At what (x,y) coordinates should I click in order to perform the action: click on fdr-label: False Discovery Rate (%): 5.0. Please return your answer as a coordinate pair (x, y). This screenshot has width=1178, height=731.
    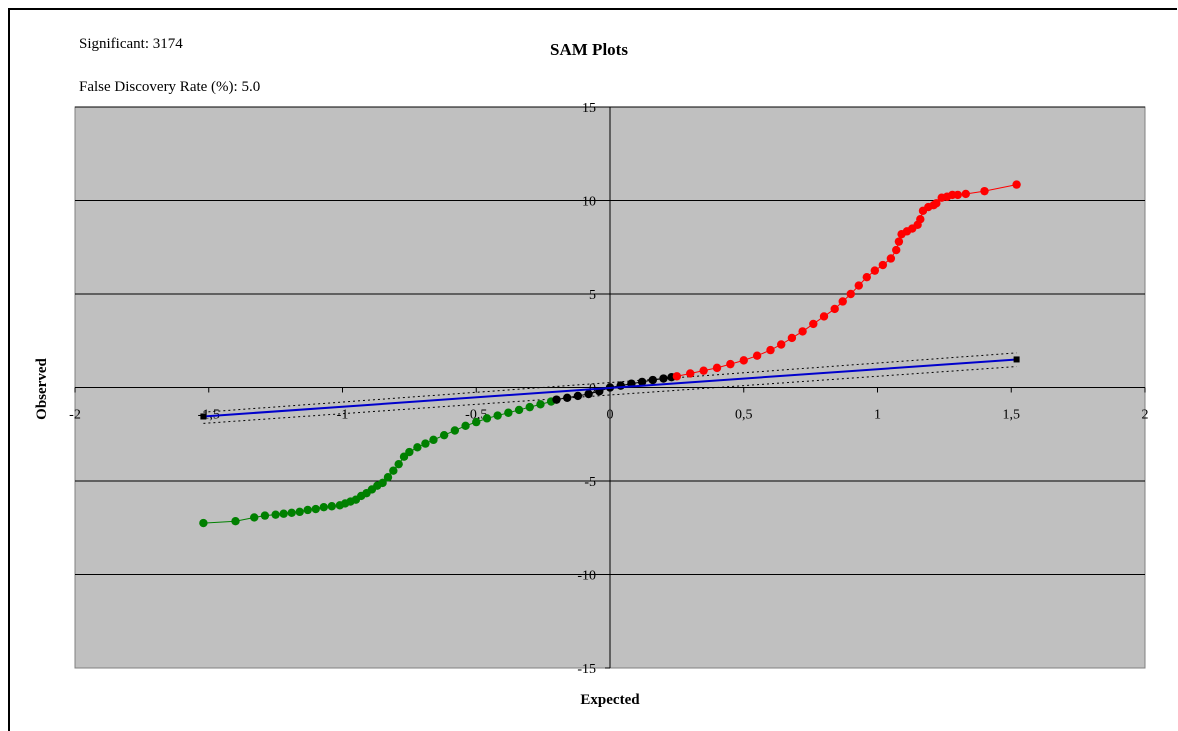
    Looking at the image, I should click on (170, 87).